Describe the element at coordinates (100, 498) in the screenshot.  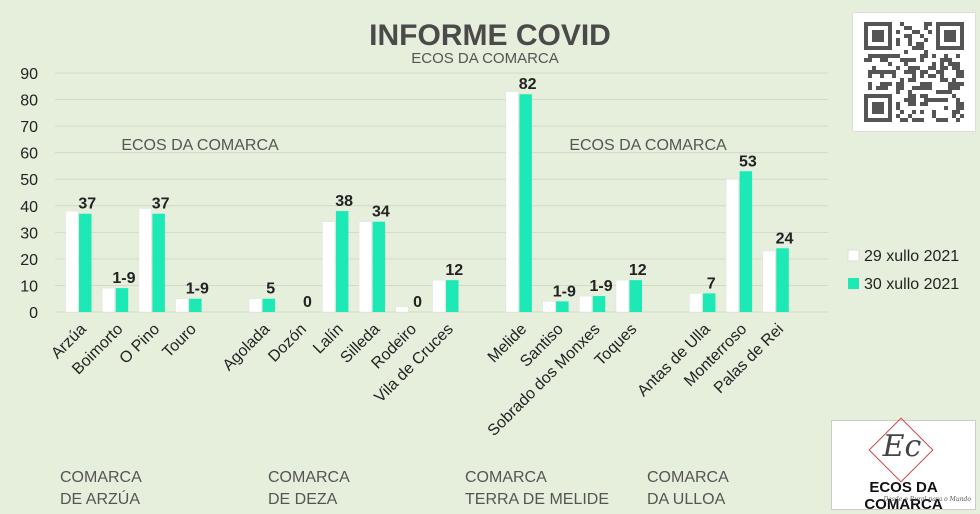
I see `group-label: DE ARZÚA` at that location.